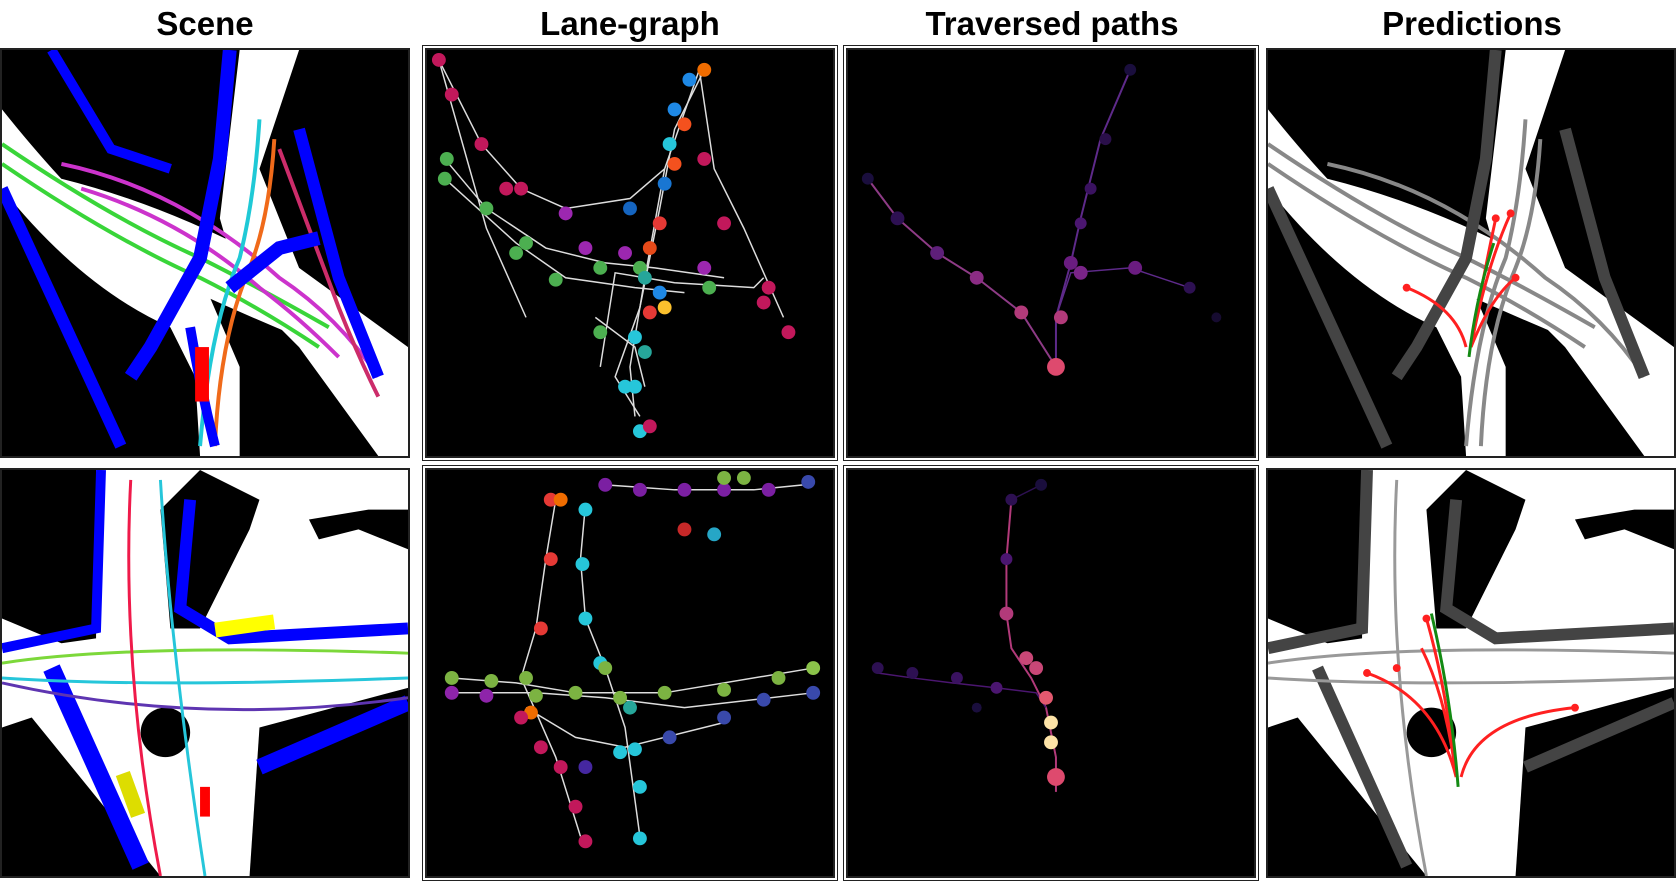 The width and height of the screenshot is (1678, 884). I want to click on traversed-paths-column-title: Traversed paths, so click(1052, 23).